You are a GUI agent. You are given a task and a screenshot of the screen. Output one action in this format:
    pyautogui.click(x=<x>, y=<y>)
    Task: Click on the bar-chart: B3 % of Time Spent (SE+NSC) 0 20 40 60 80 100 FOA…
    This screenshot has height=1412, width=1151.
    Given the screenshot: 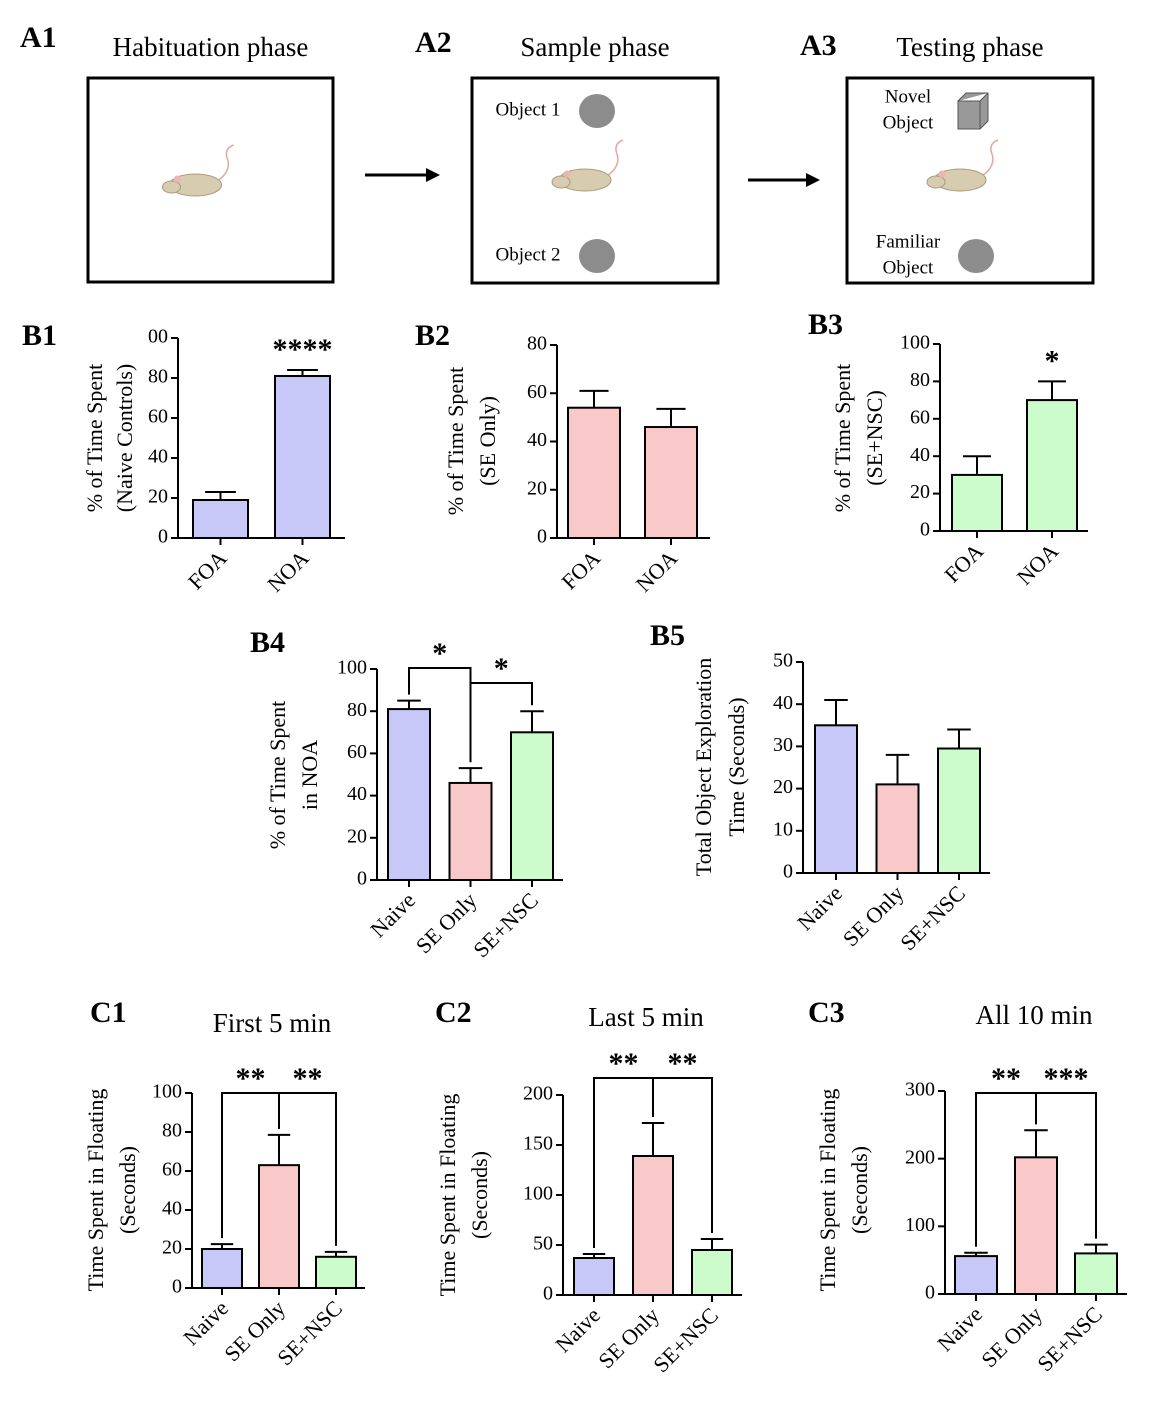 What is the action you would take?
    pyautogui.click(x=948, y=449)
    